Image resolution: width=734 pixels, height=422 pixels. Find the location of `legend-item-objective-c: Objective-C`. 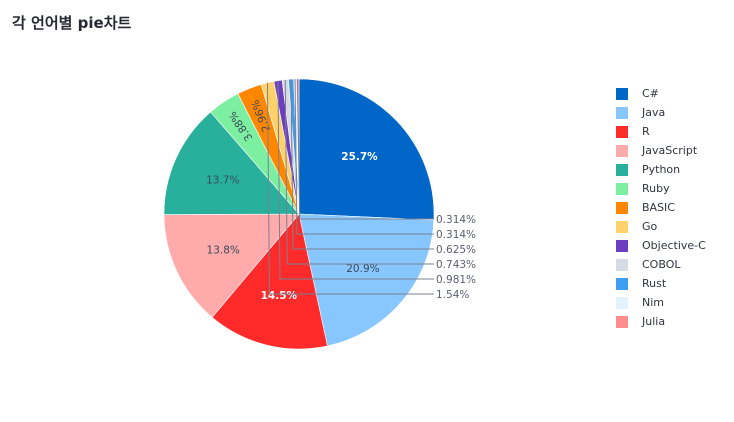

legend-item-objective-c: Objective-C is located at coordinates (661, 245).